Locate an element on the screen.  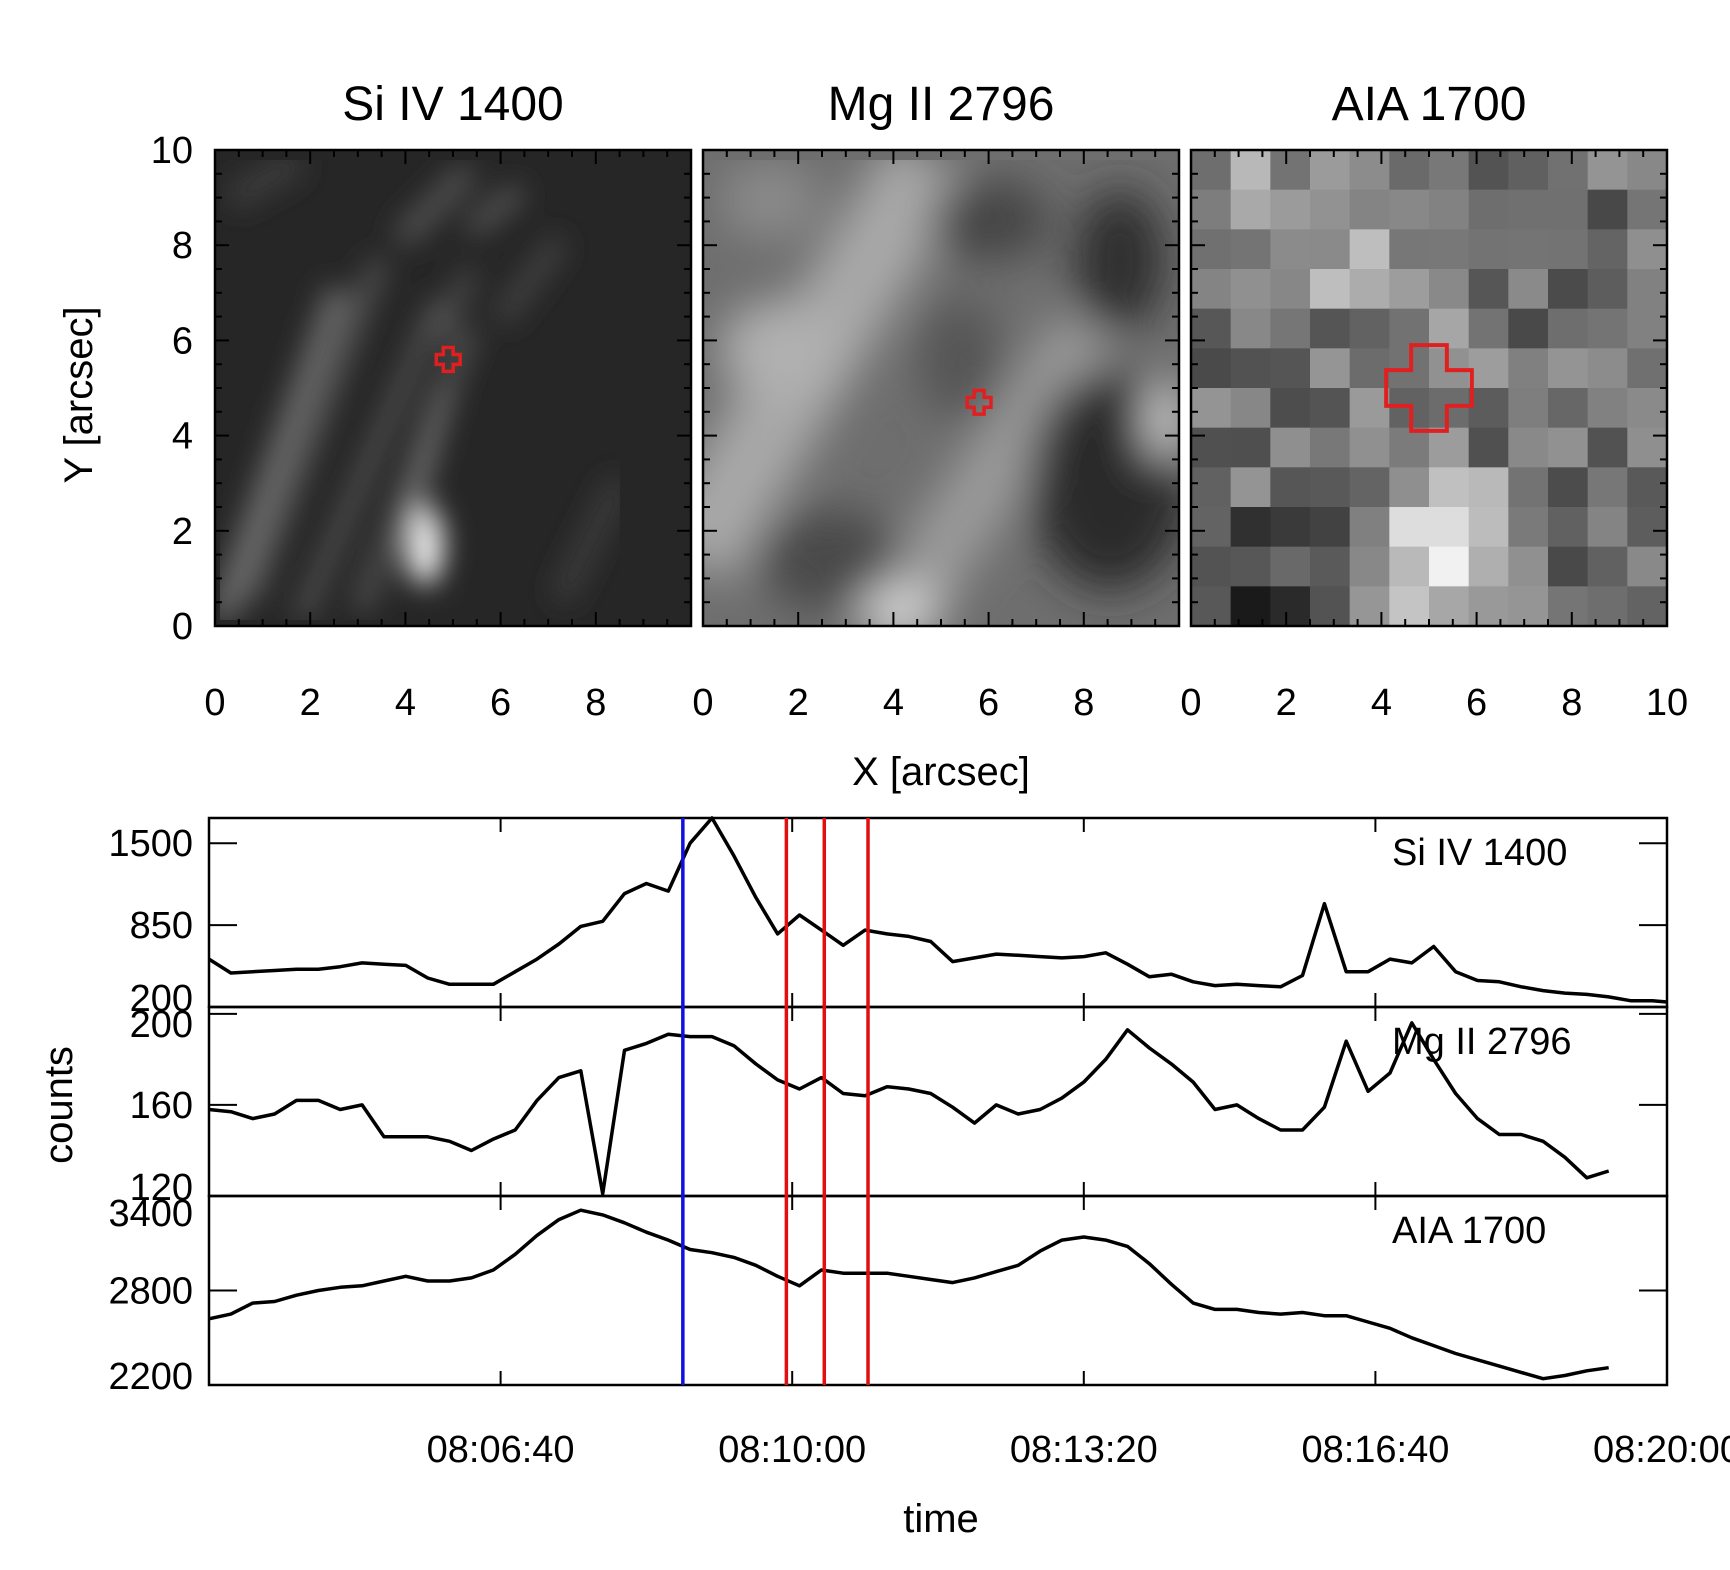
x-tick-label: 08:06:40 is located at coordinates (501, 1450).